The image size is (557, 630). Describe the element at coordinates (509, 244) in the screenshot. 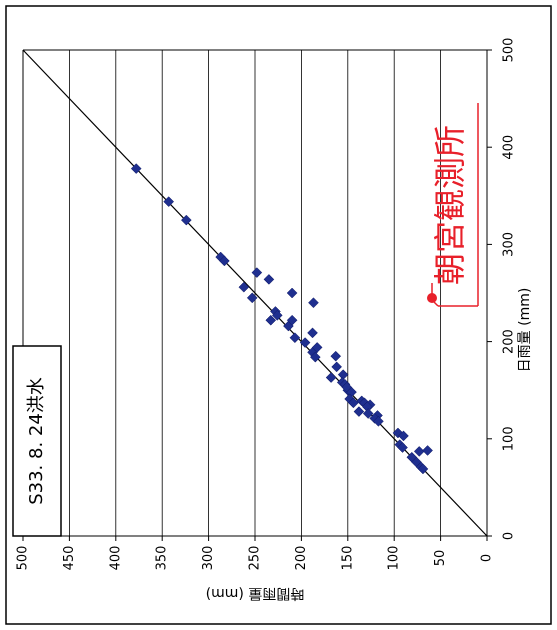

I see `x-tick-label: 300` at that location.